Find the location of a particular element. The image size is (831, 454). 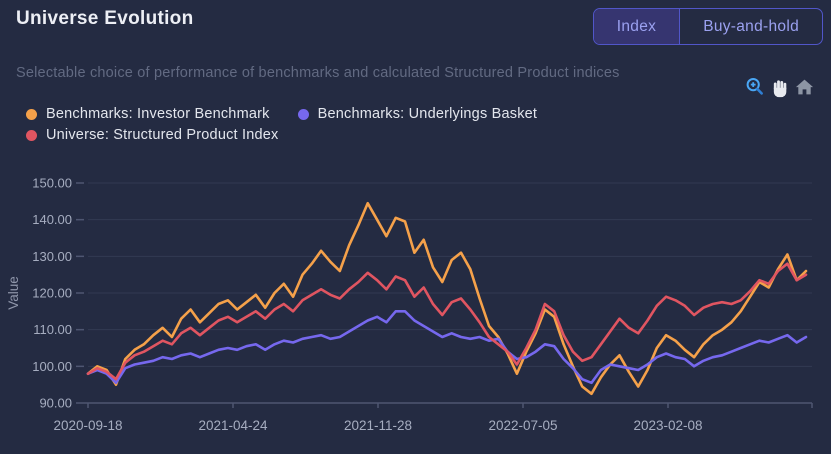

zoom-in-icon is located at coordinates (754, 87).